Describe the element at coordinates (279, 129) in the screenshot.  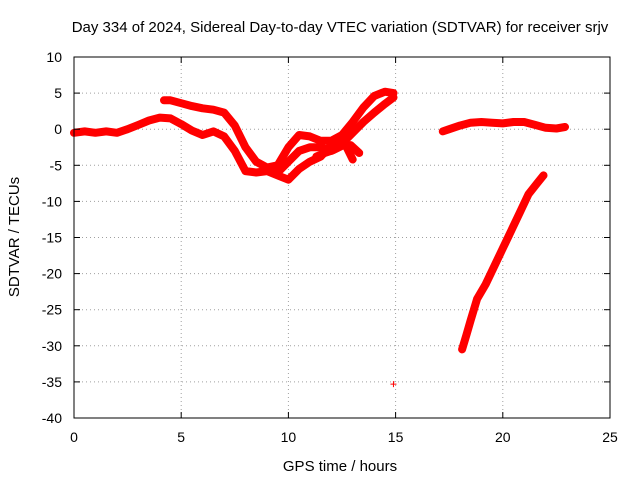
I see `series-band-upper` at that location.